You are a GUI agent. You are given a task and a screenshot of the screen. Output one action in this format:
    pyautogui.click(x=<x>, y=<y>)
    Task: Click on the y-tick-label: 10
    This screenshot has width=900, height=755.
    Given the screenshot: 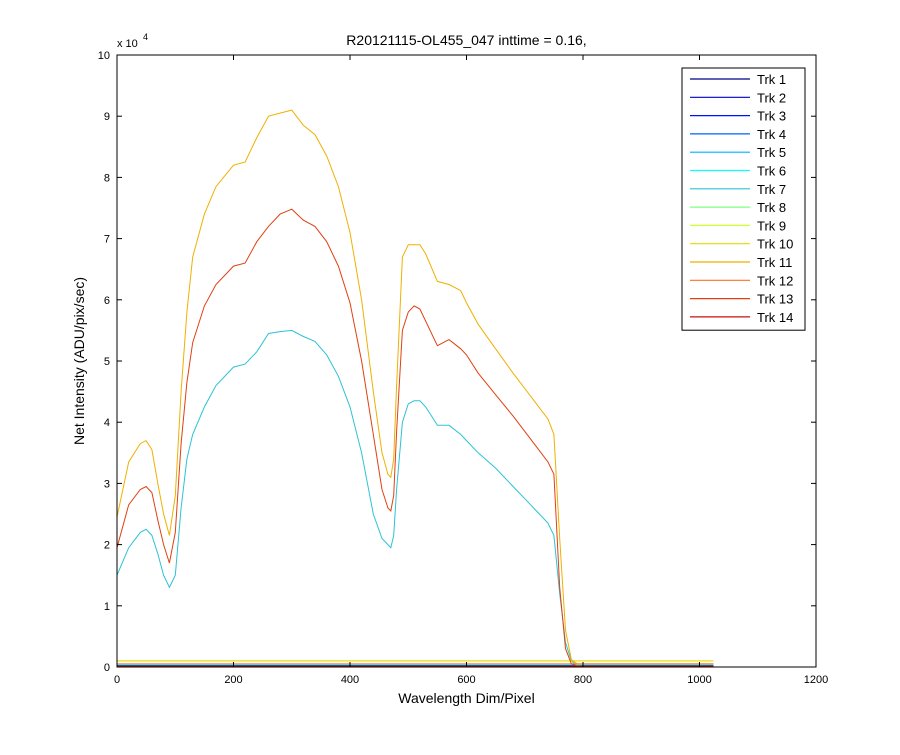 What is the action you would take?
    pyautogui.click(x=104, y=56)
    